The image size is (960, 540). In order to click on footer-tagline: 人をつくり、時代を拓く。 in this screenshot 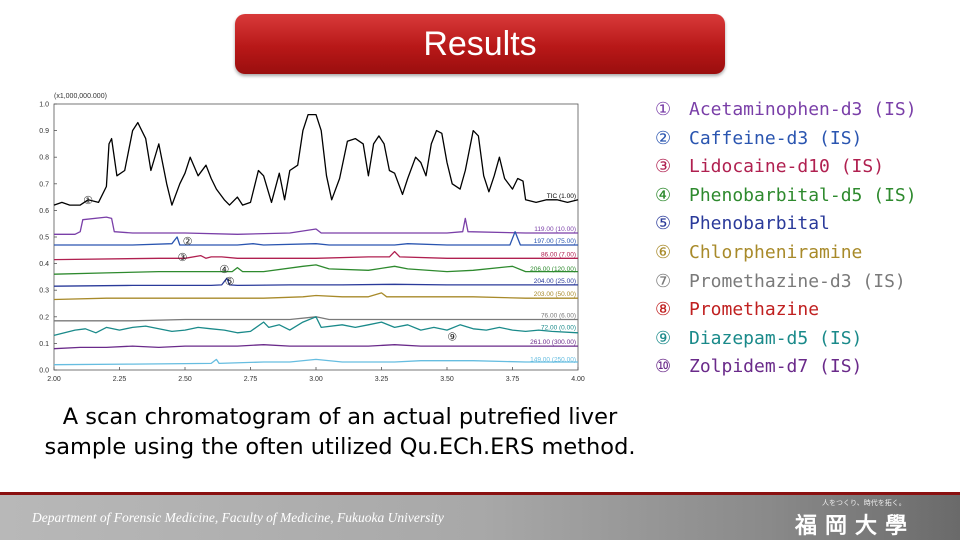, I will do `click(864, 503)`.